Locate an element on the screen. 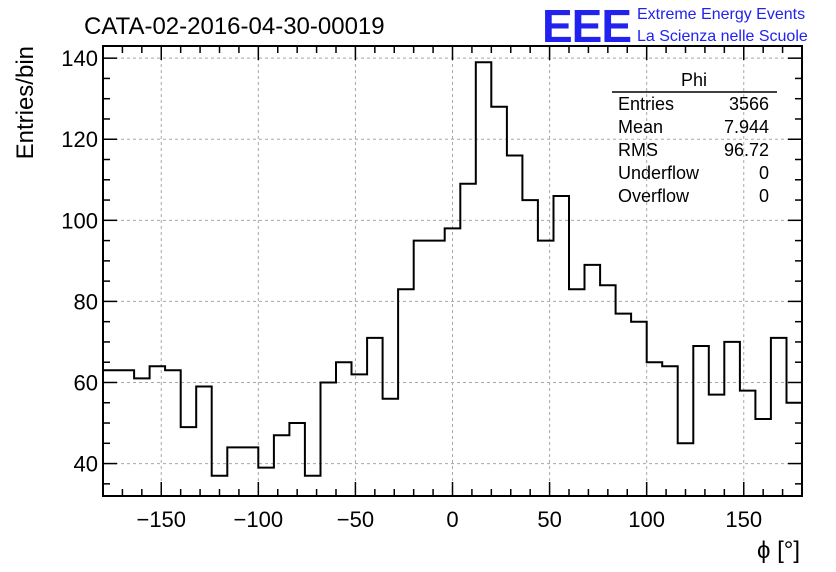 This screenshot has width=836, height=572. x-tick-label: −150 is located at coordinates (161, 519).